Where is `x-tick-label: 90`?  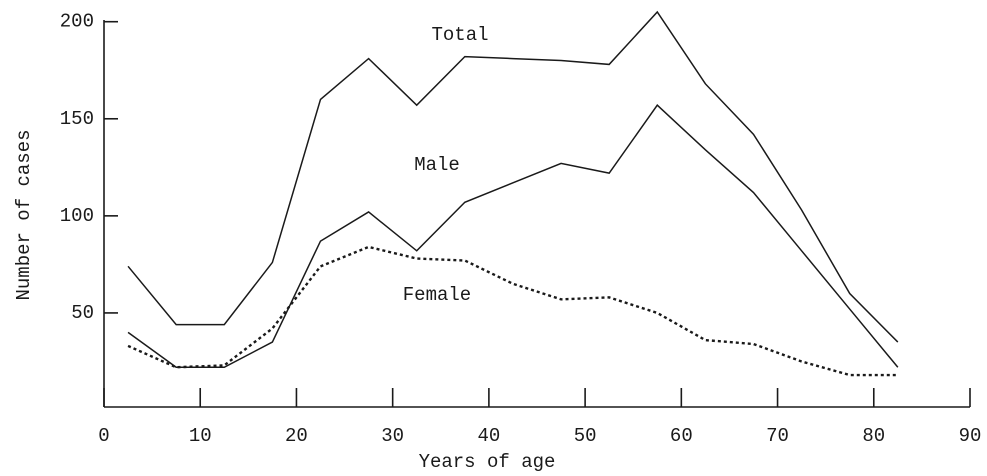 x-tick-label: 90 is located at coordinates (970, 436).